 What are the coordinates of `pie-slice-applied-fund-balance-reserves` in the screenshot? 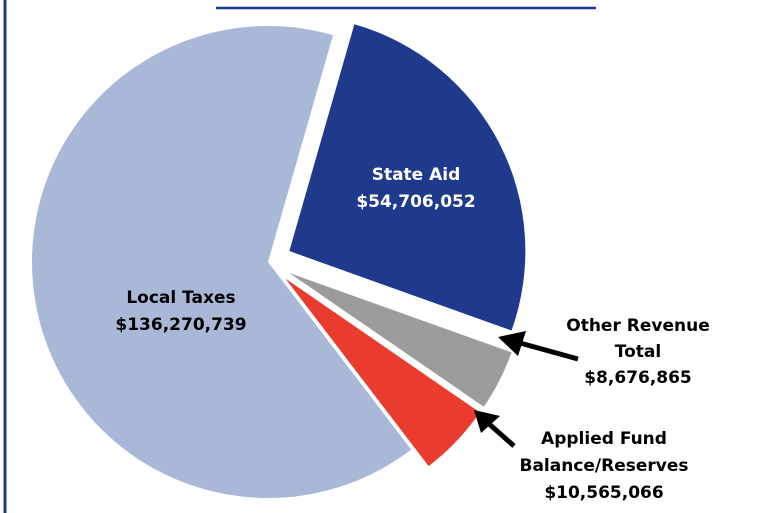 It's located at (382, 372).